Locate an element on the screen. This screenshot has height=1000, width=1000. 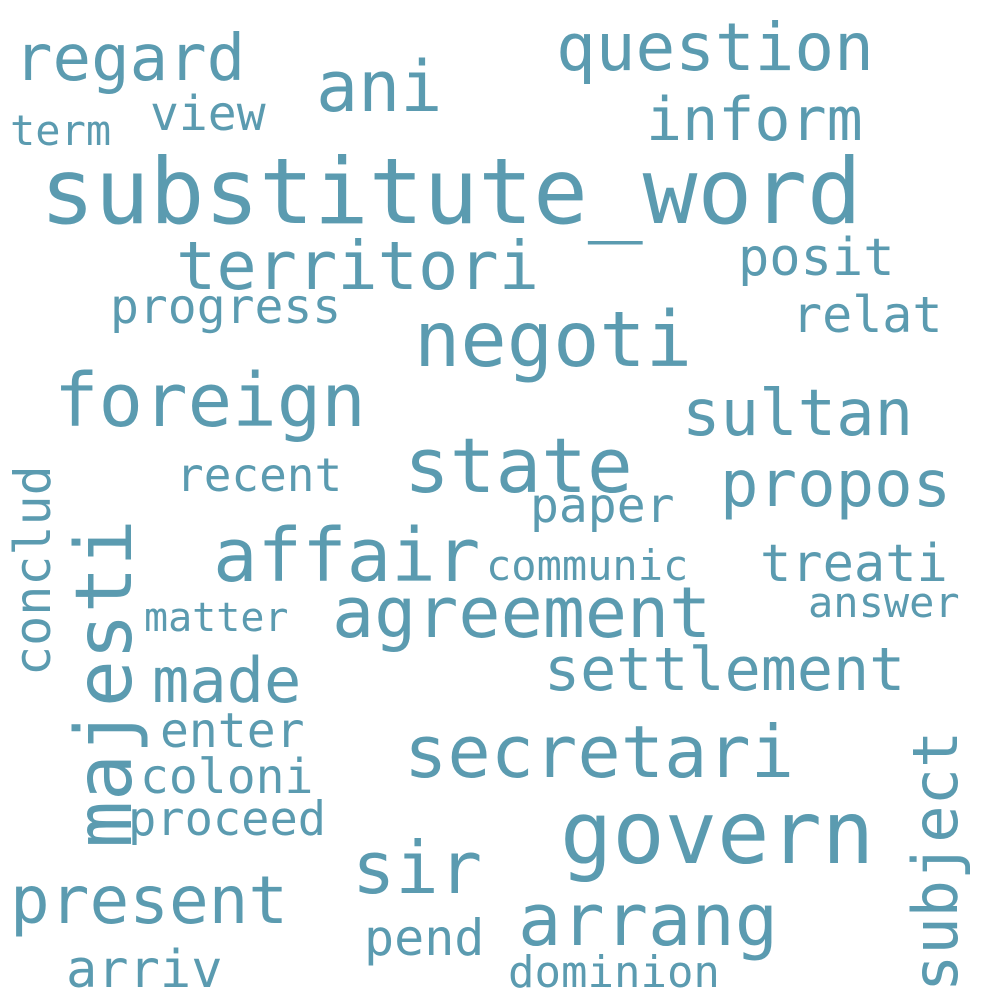
word-substitute-word: substitute_word is located at coordinates (451, 192).